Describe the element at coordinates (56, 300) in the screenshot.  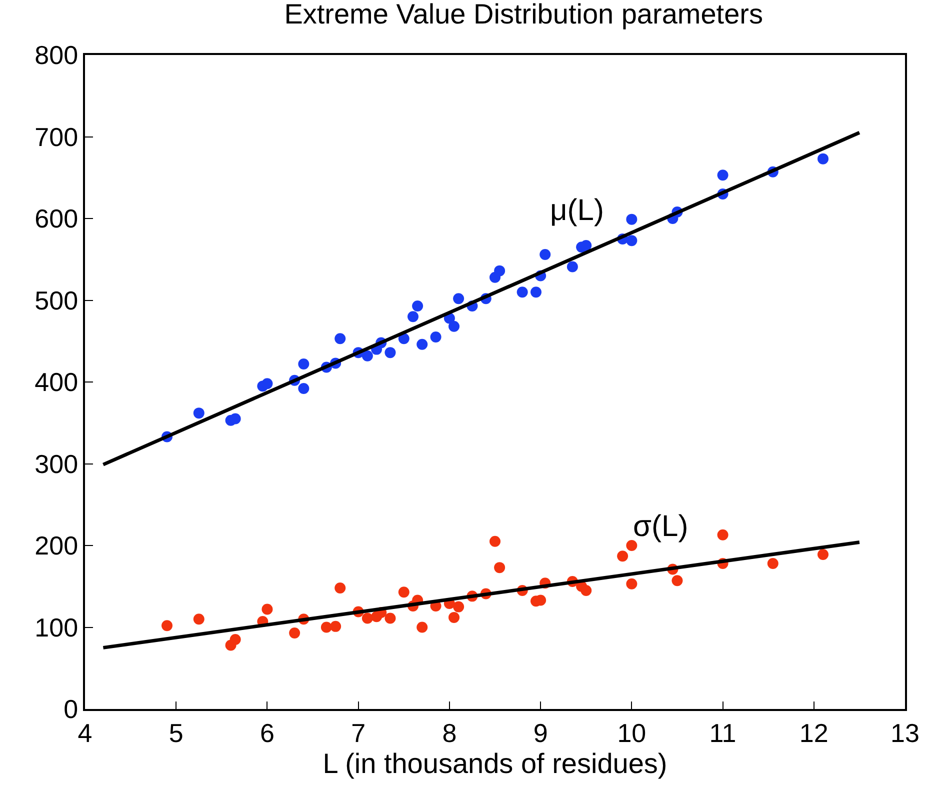
I see `y-tick-label: 500` at that location.